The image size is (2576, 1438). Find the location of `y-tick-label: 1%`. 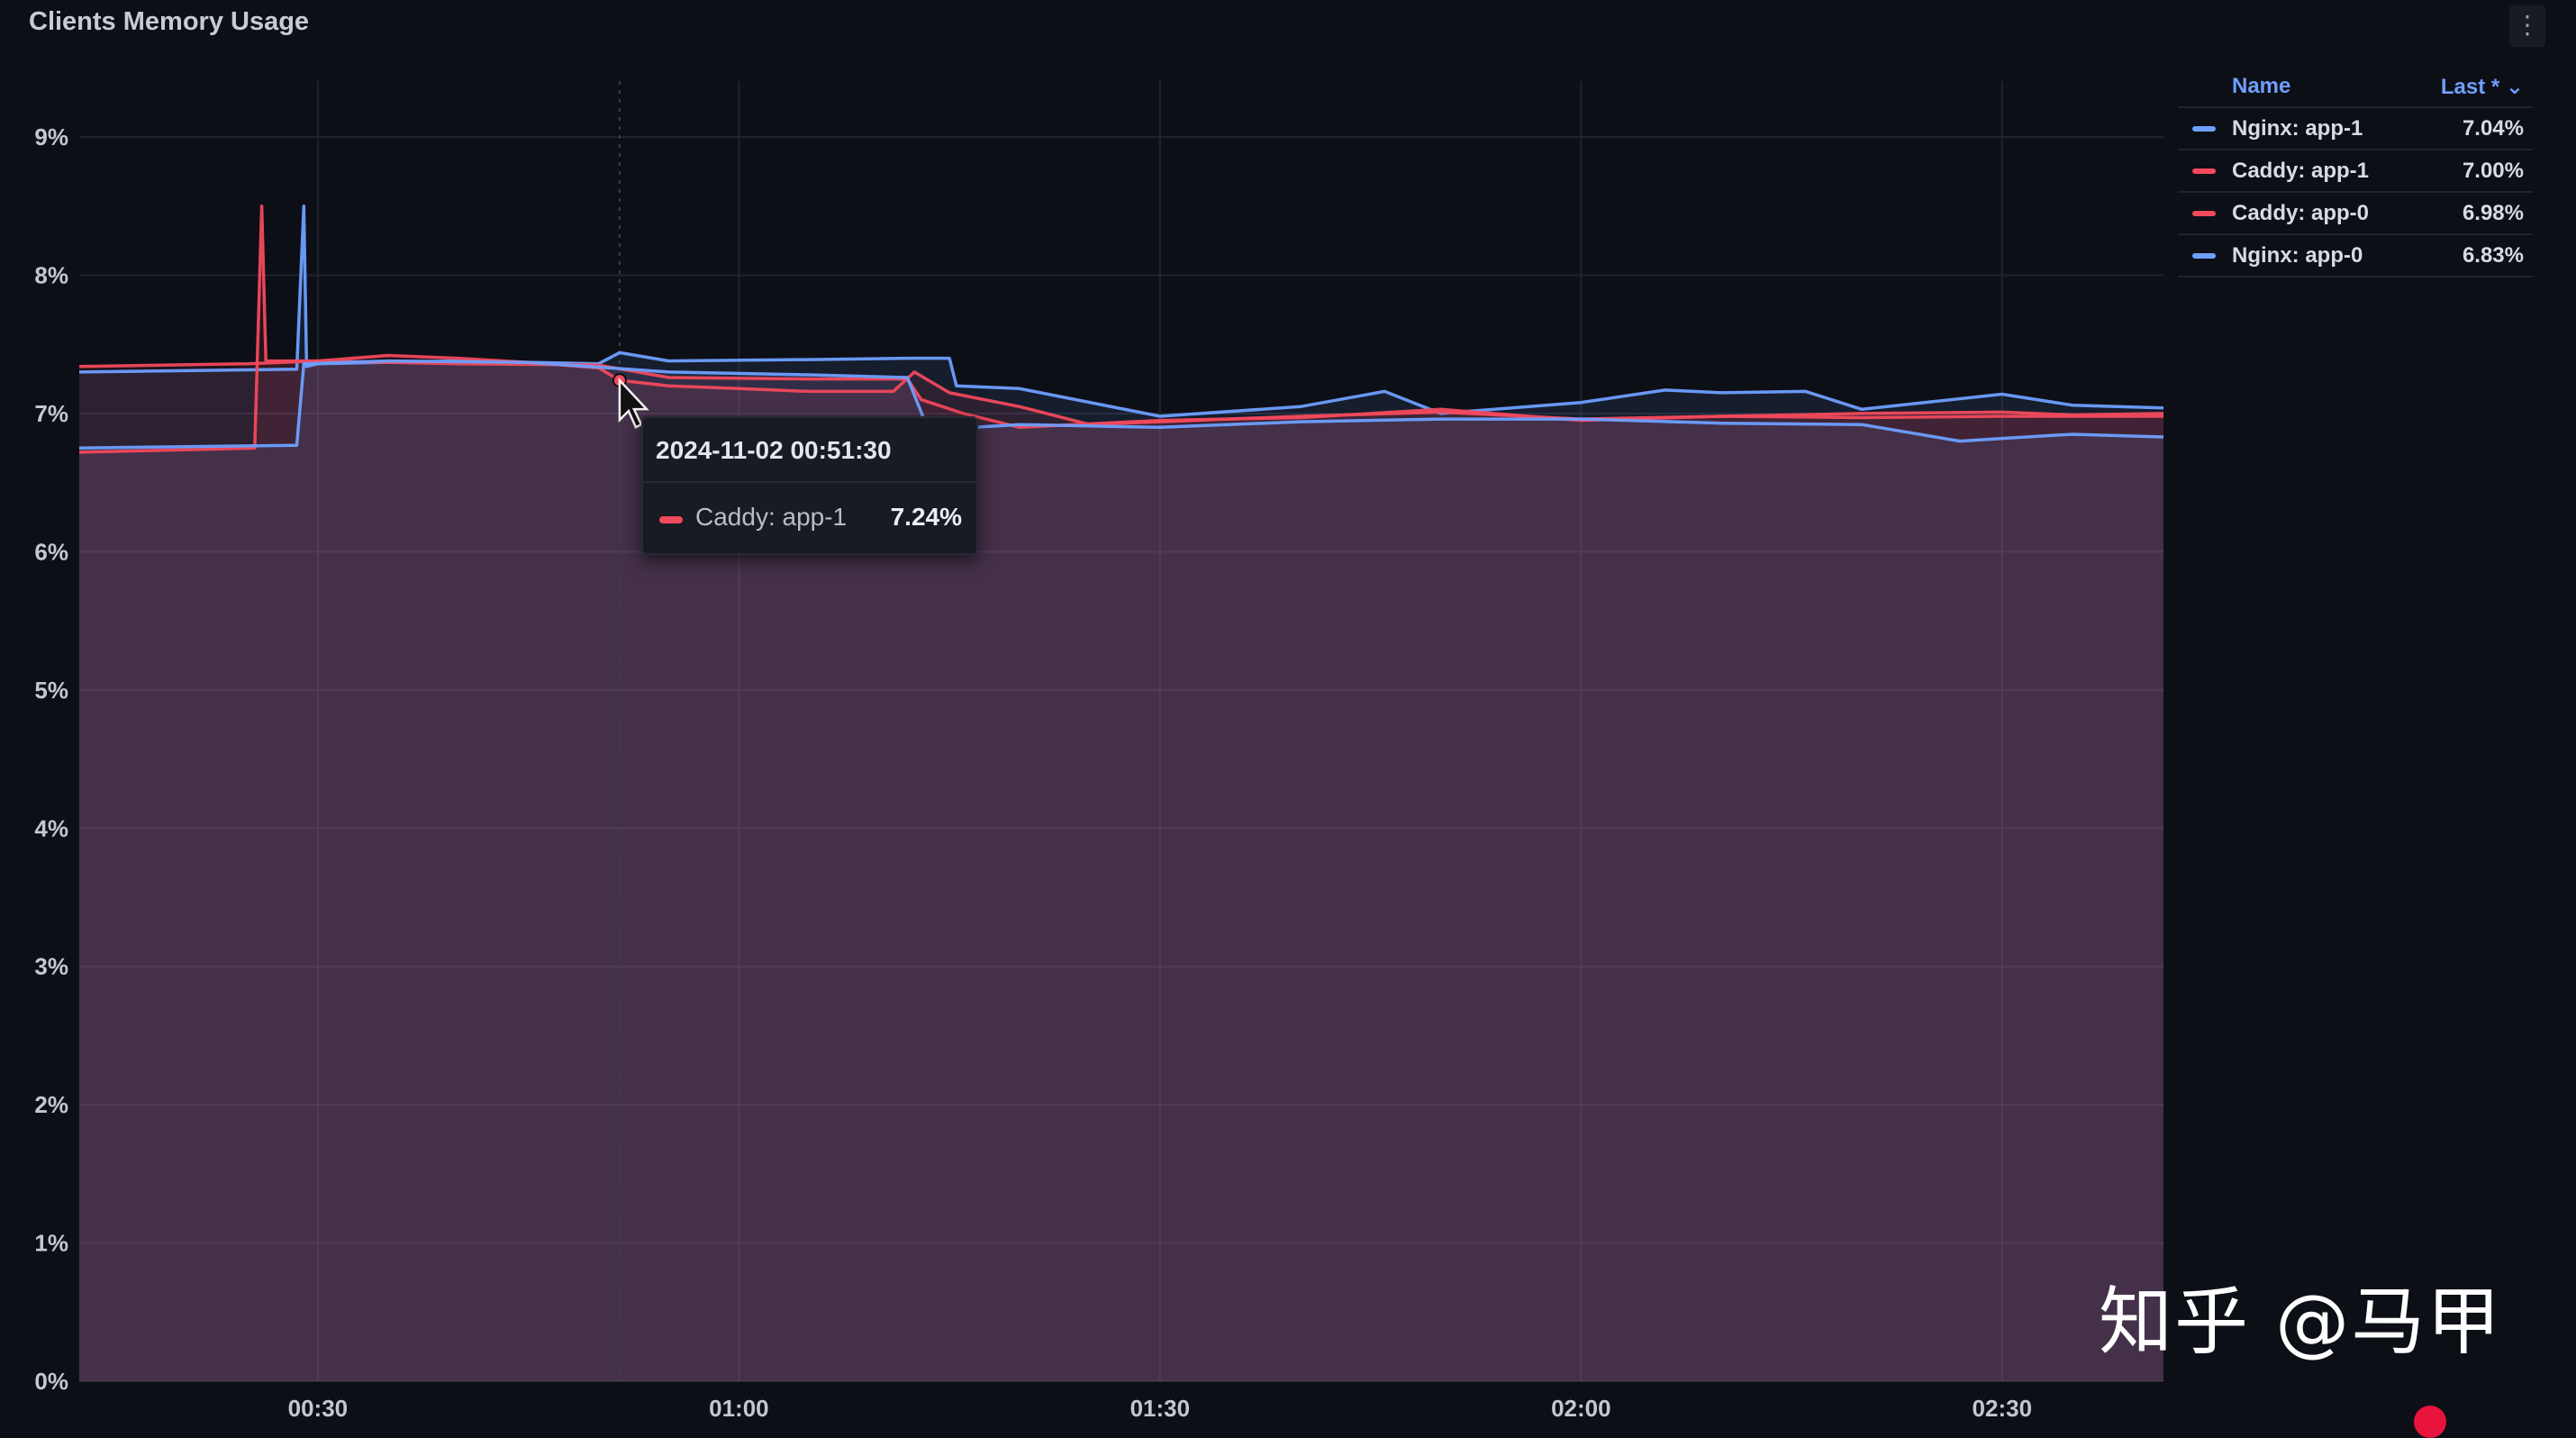

y-tick-label: 1% is located at coordinates (51, 1243).